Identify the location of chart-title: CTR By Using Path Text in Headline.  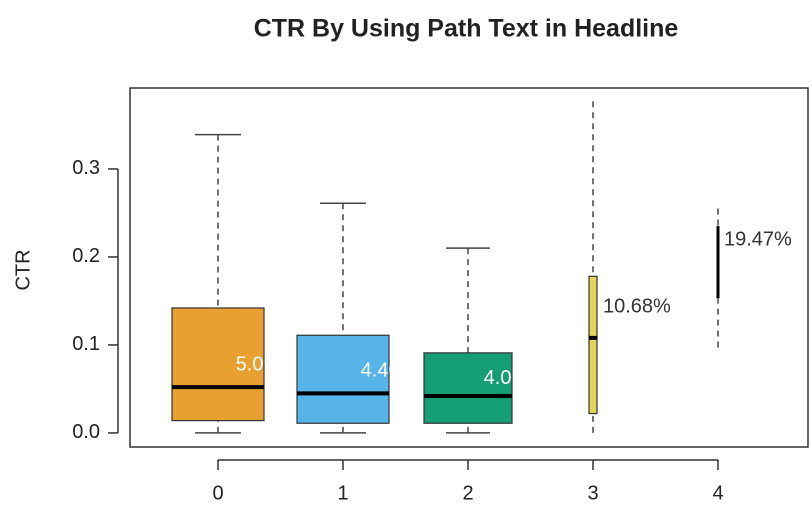
(466, 29).